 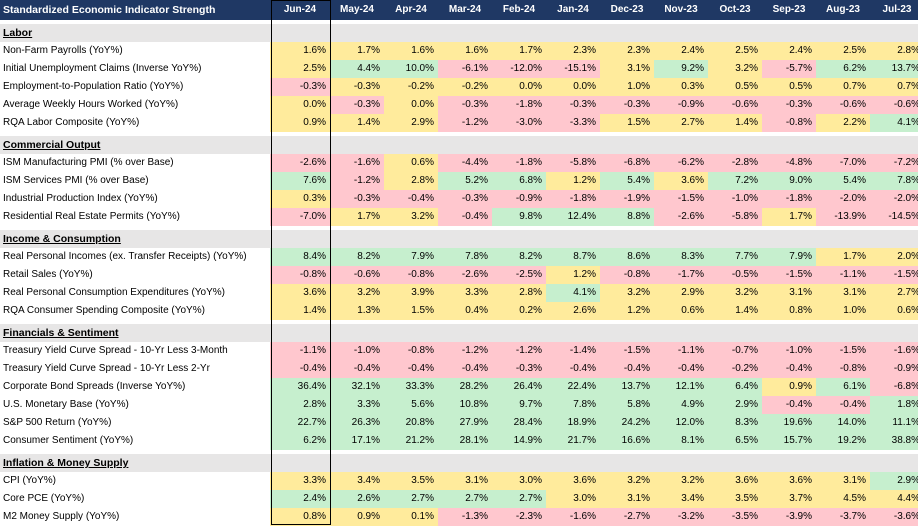 I want to click on value-cell: 1.0%, so click(x=843, y=311).